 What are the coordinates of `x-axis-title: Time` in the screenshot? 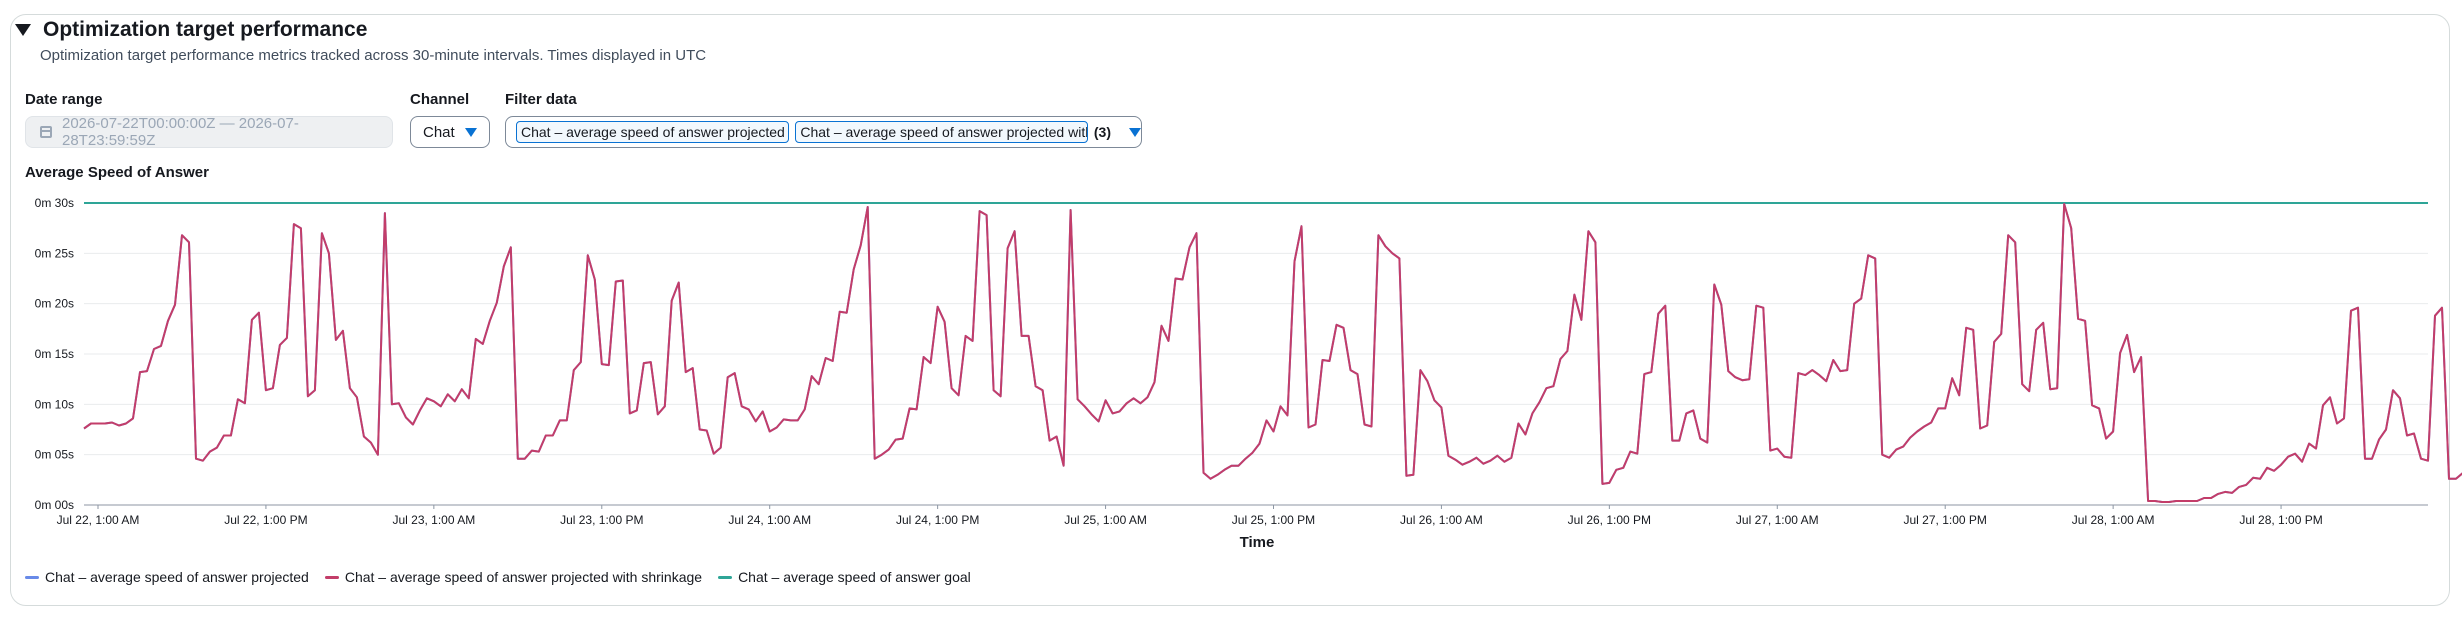 It's located at (1257, 542).